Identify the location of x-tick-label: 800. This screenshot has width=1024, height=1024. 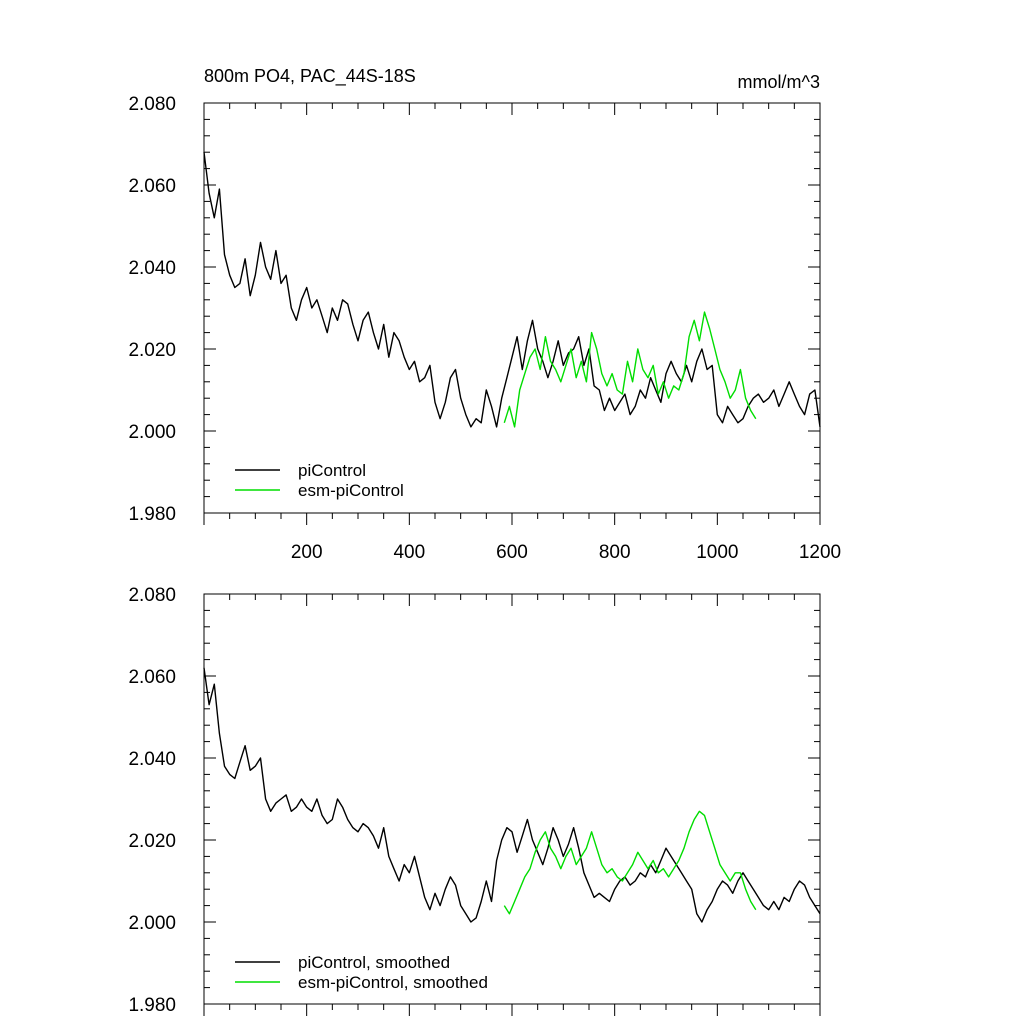
(615, 552).